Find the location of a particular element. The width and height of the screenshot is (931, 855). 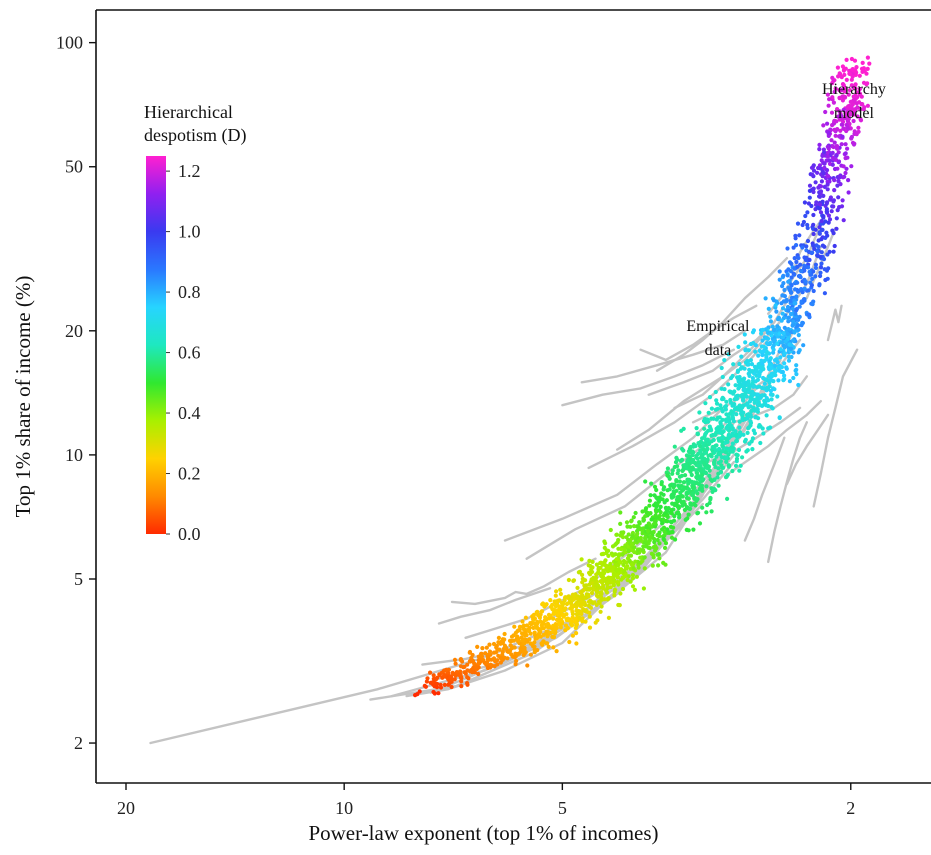

colorbar-title: Hierarchical is located at coordinates (188, 112).